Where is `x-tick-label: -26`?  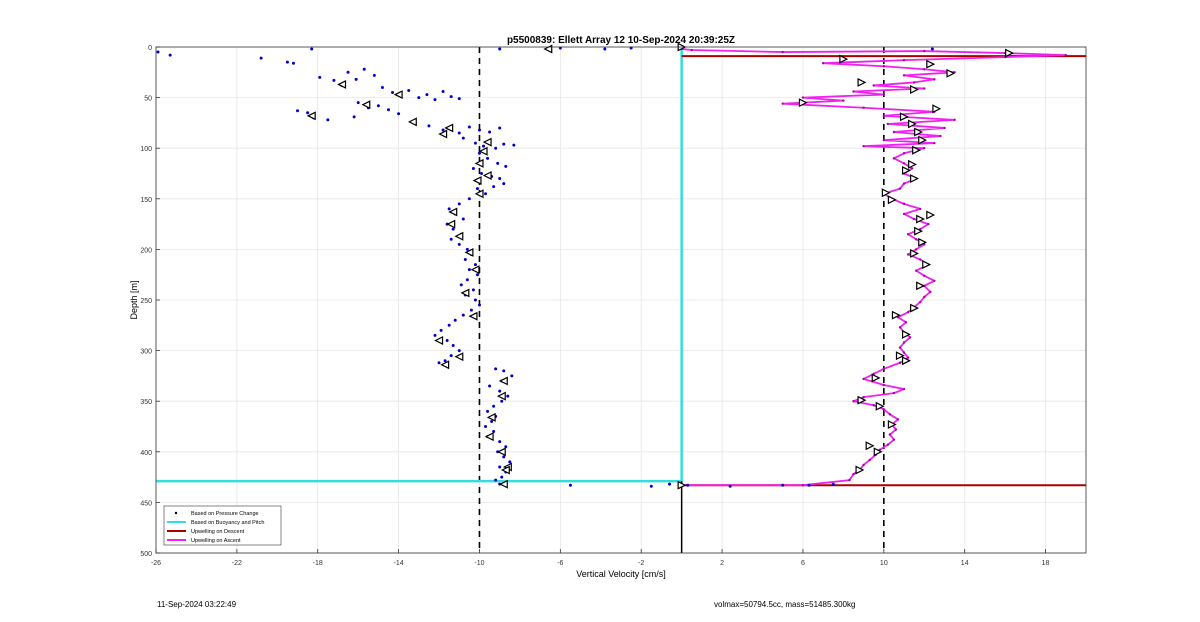 x-tick-label: -26 is located at coordinates (156, 563).